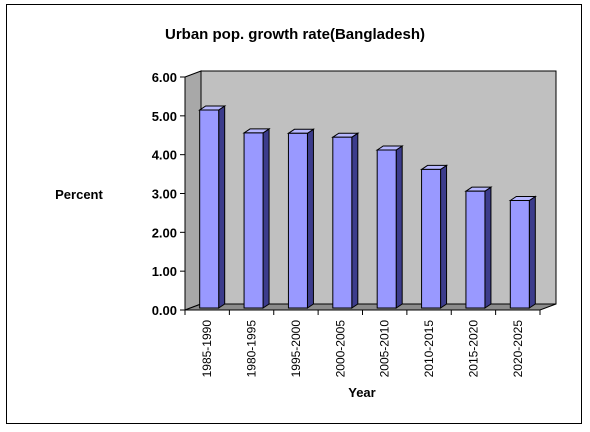 This screenshot has height=432, width=590. I want to click on x-tick-label: 1985-1990, so click(207, 349).